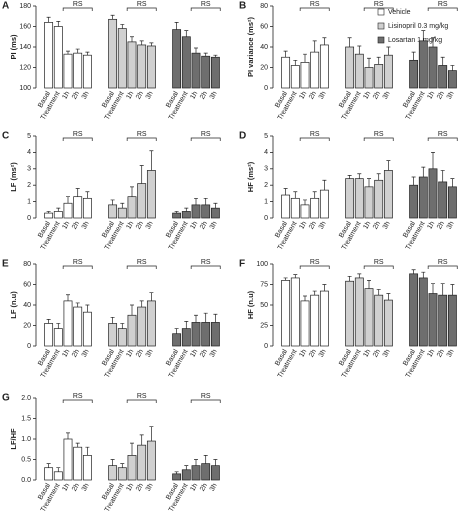 Image resolution: width=474 pixels, height=520 pixels. What do you see at coordinates (26, 398) in the screenshot?
I see `y-tick-label: 2.0` at bounding box center [26, 398].